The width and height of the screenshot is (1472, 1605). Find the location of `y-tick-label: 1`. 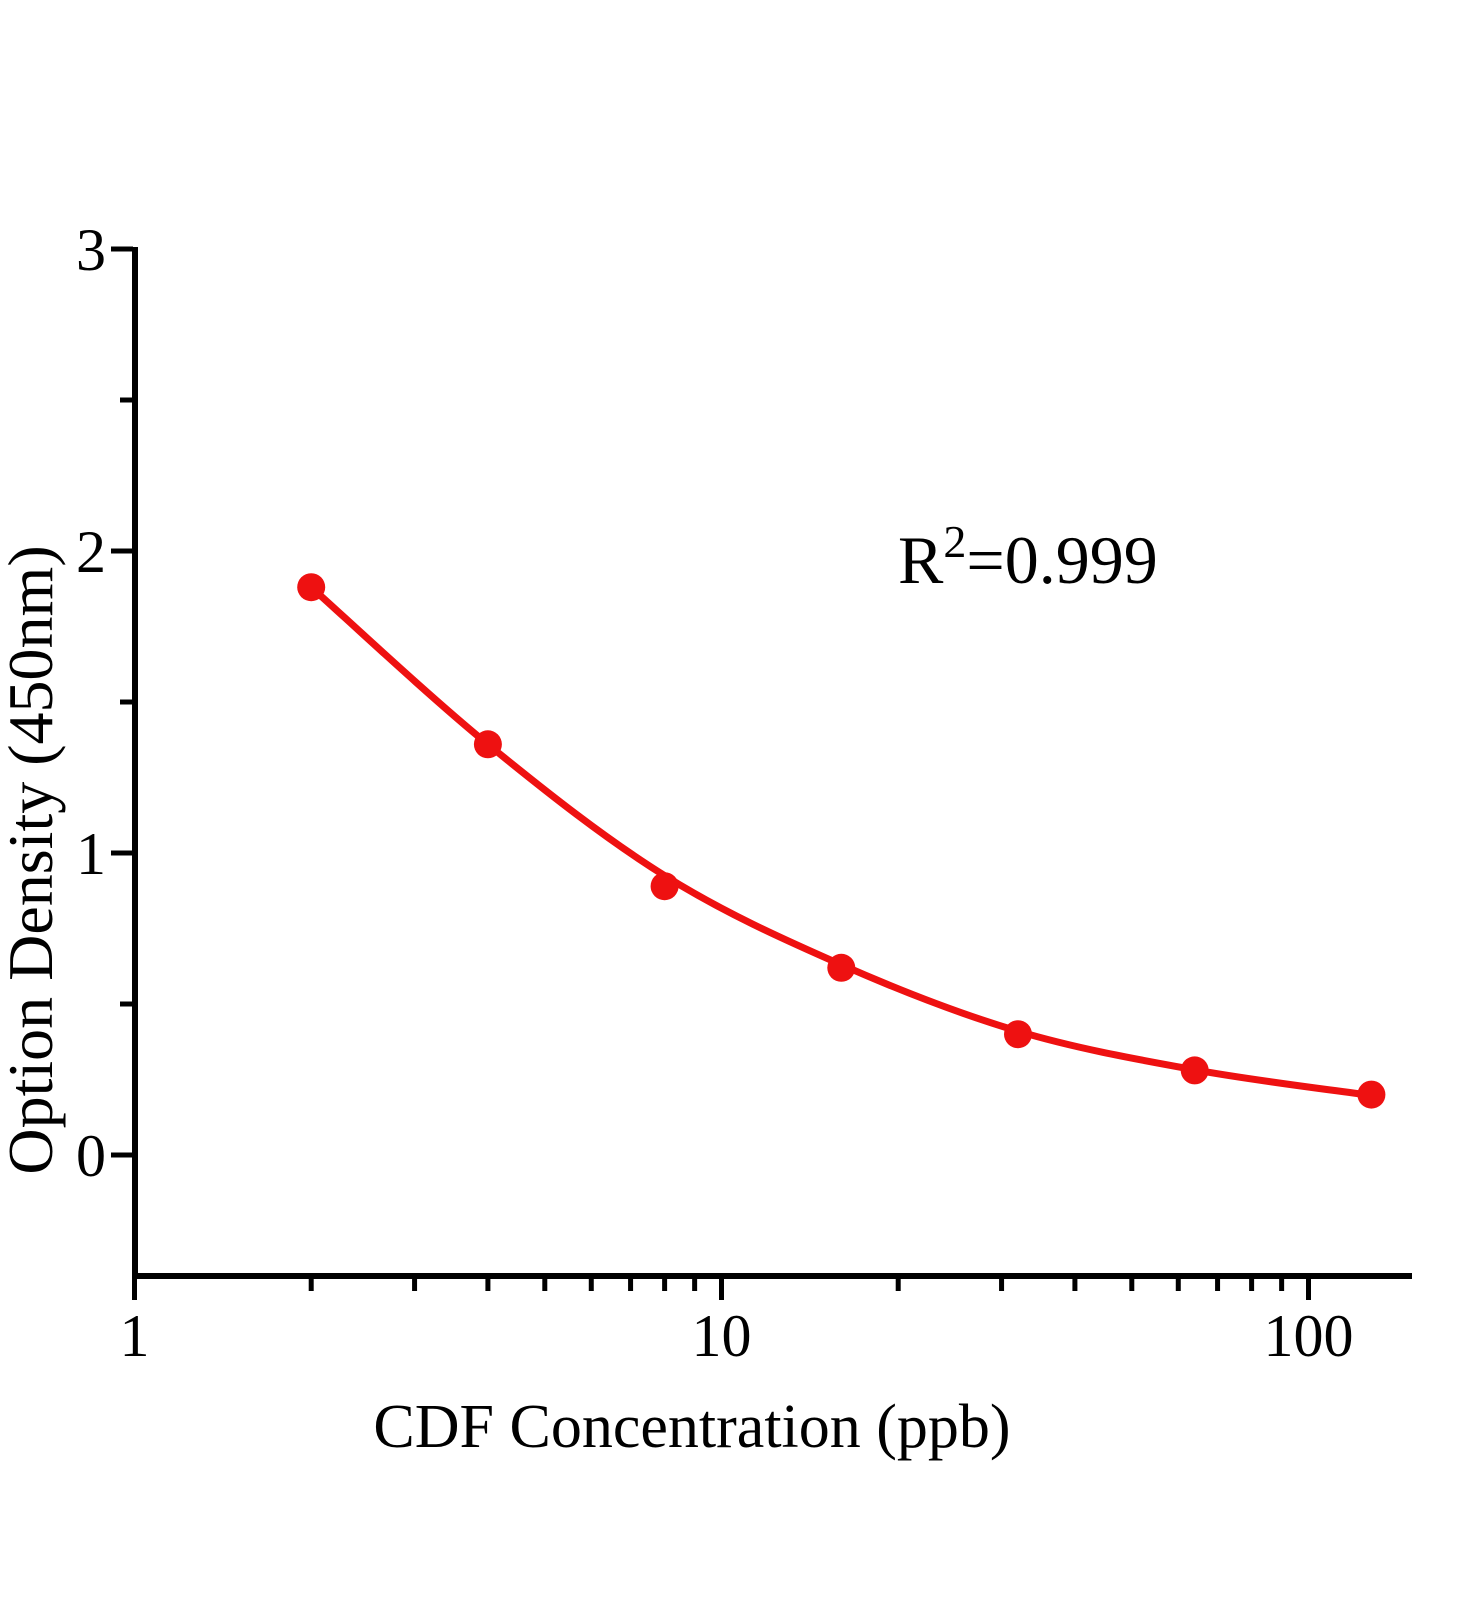

y-tick-label: 1 is located at coordinates (91, 854).